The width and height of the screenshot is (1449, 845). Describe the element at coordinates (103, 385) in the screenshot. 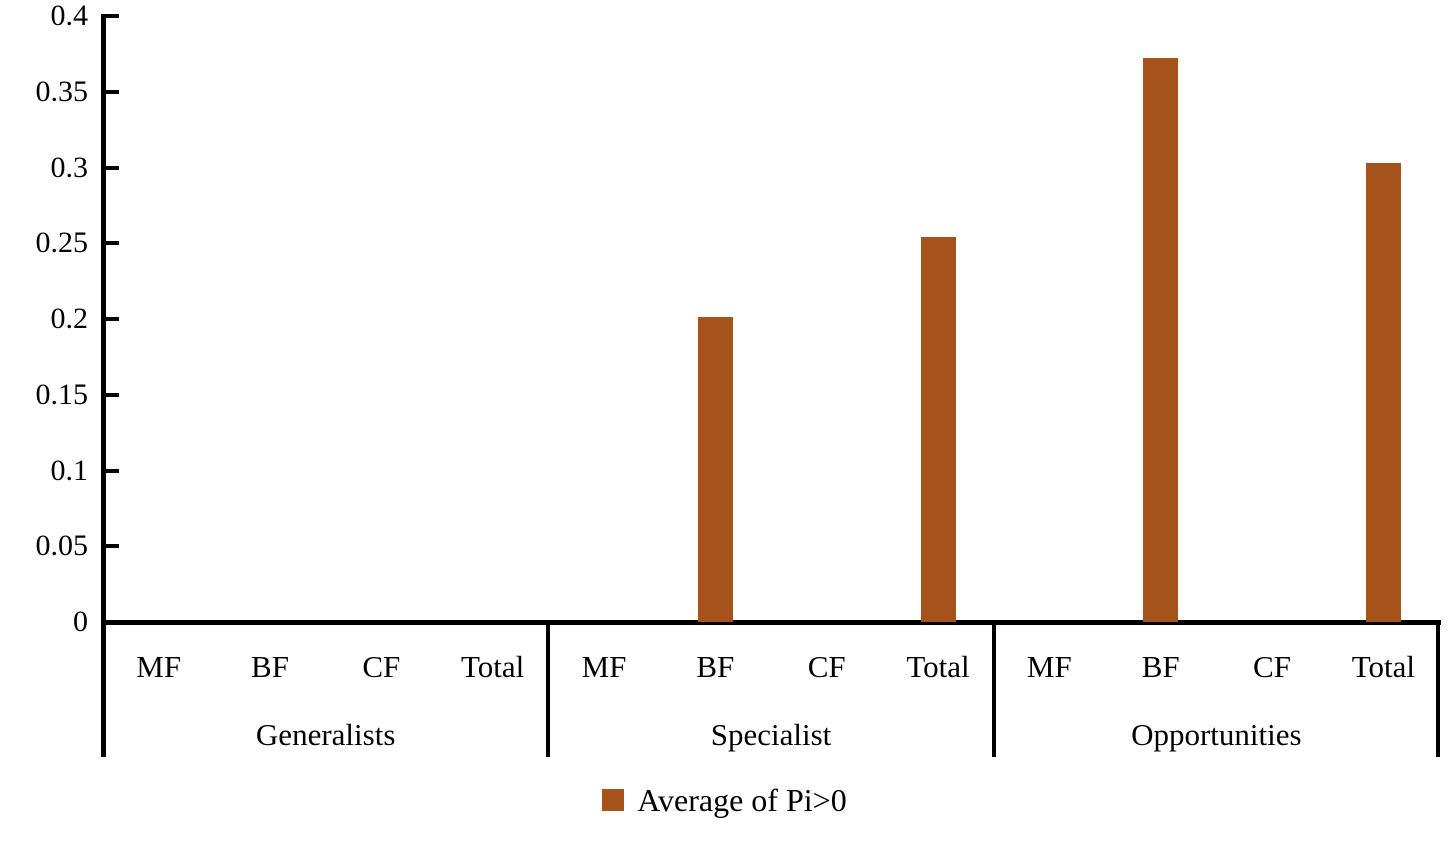

I see `y-axis-line` at that location.